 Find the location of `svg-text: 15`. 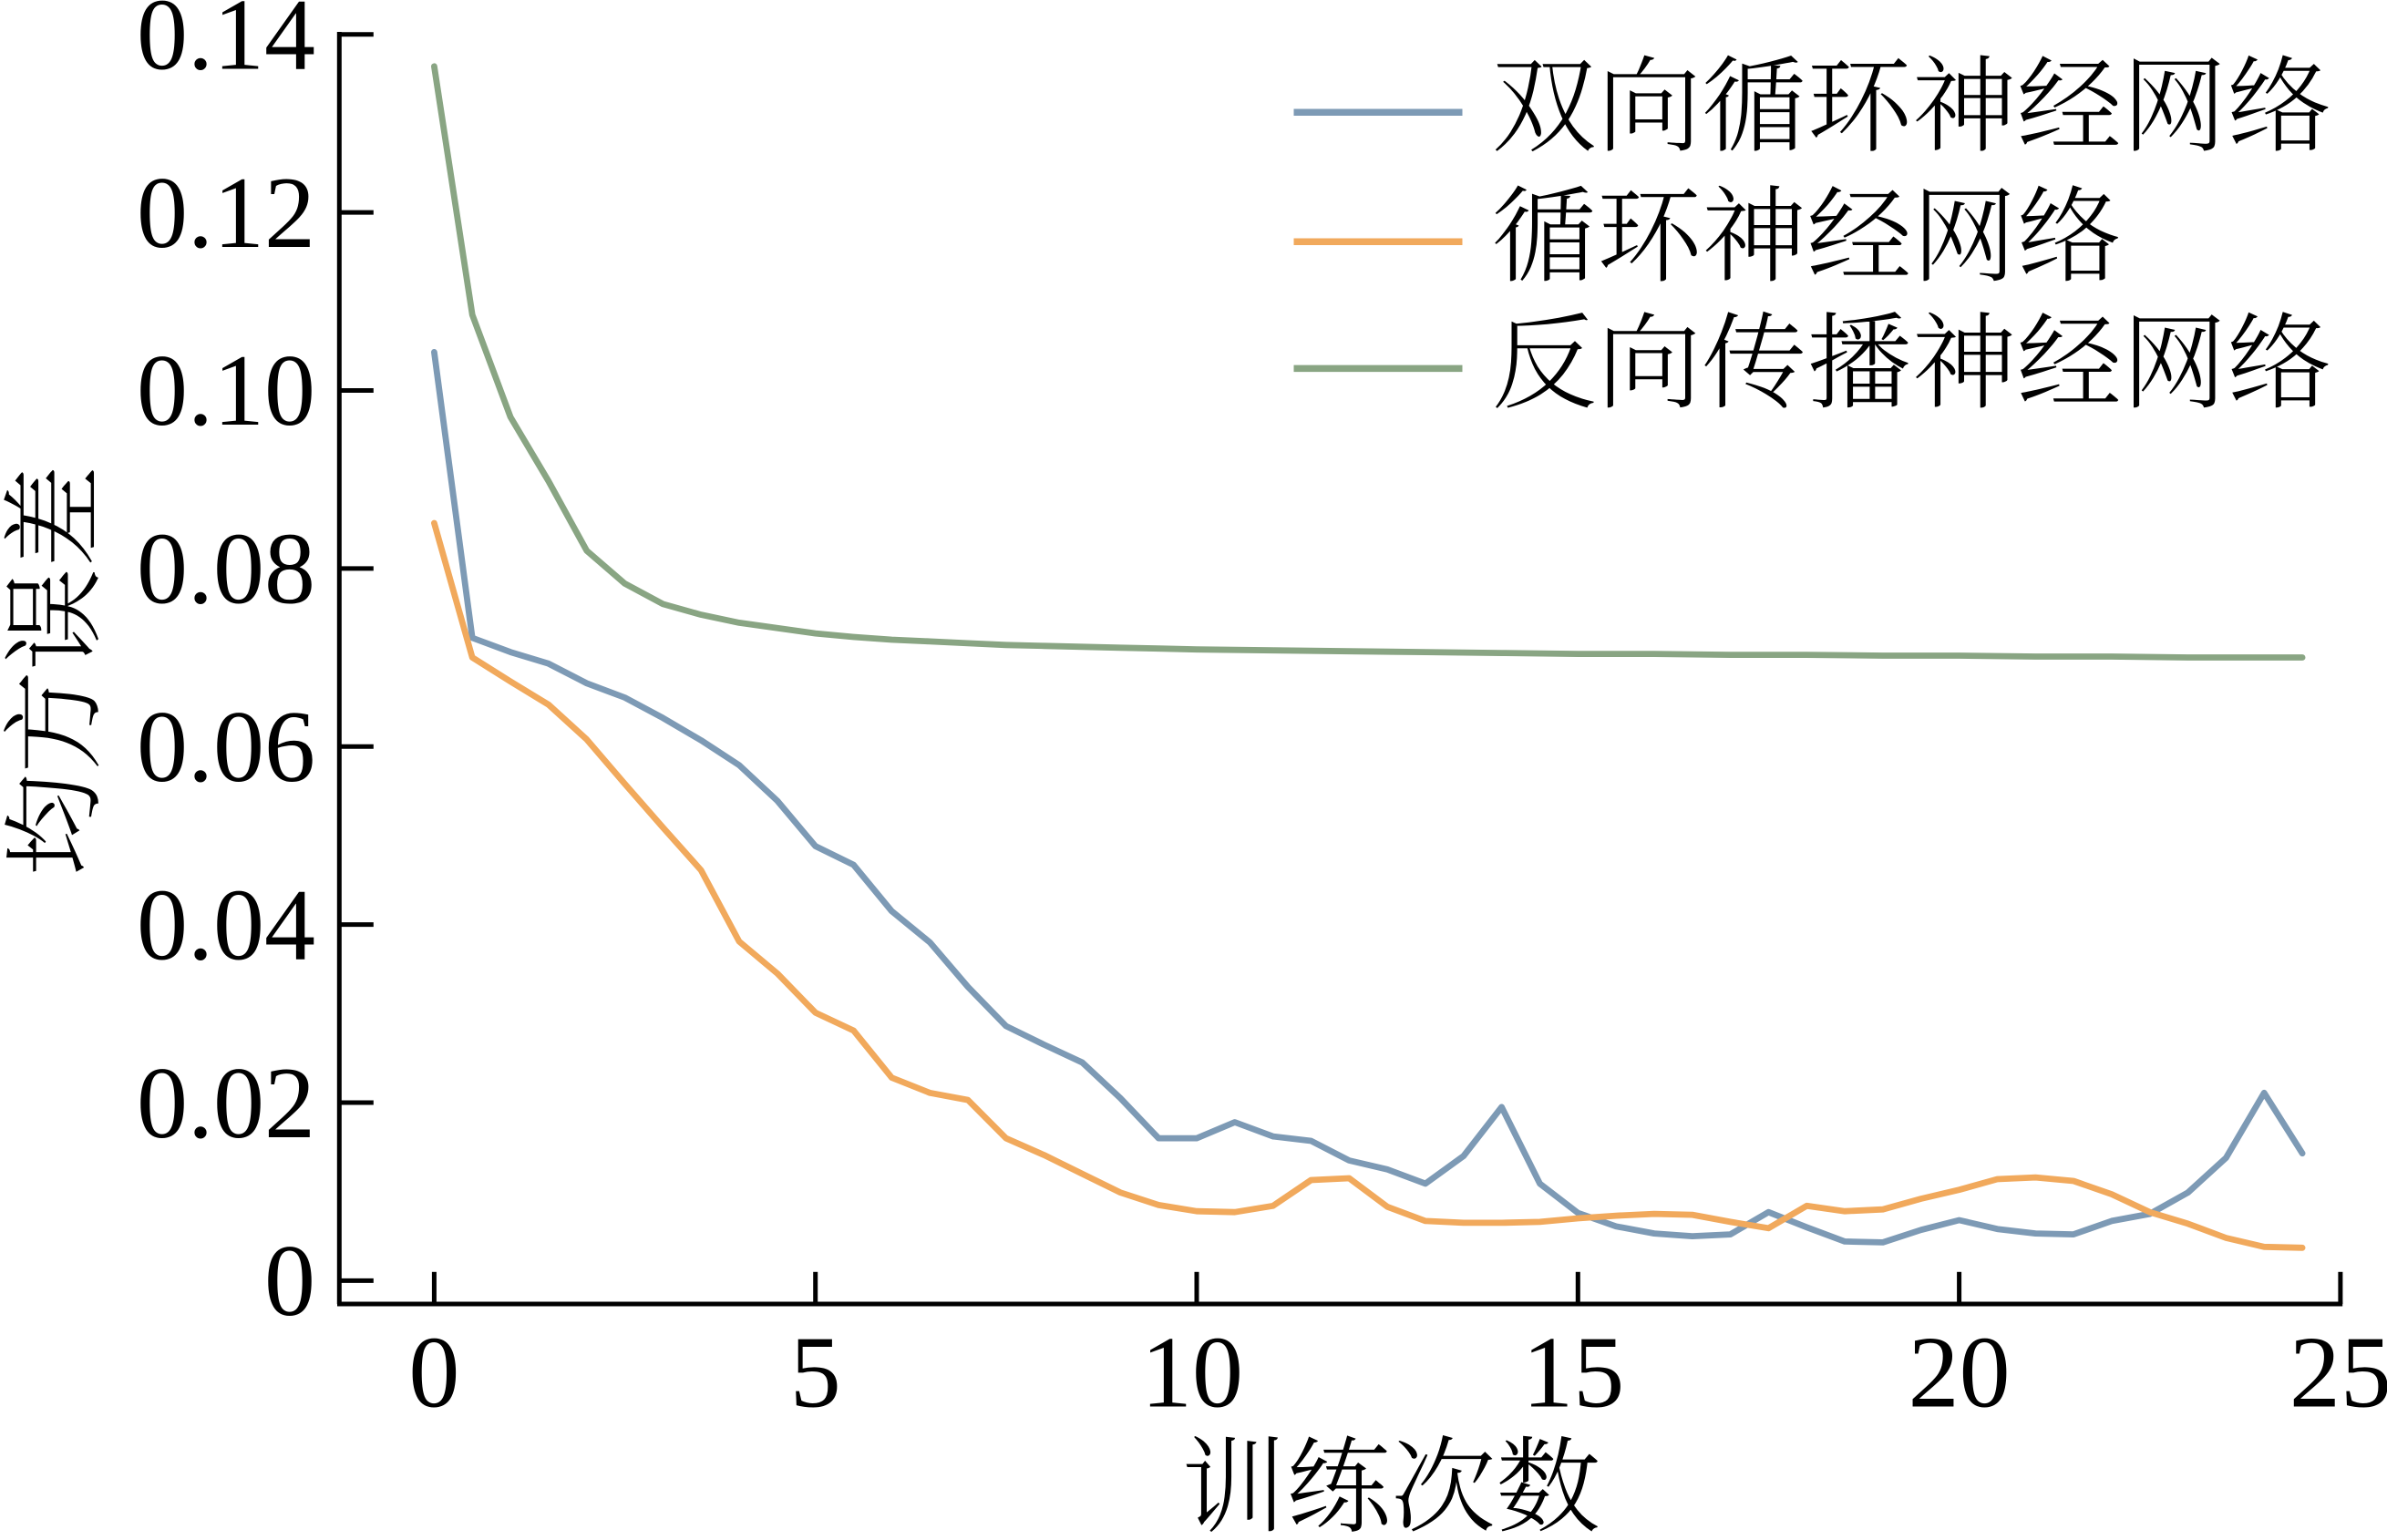

svg-text: 15 is located at coordinates (1573, 1373).